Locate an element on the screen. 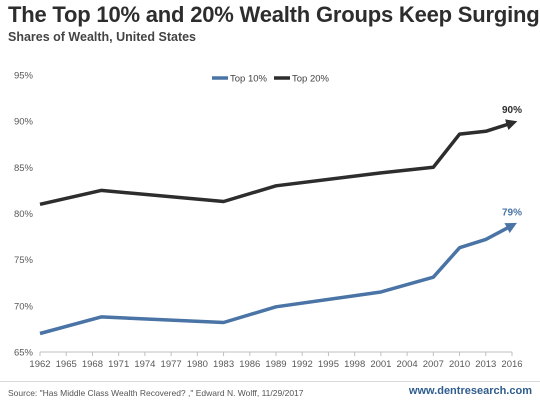  x-tick-label: 2010 is located at coordinates (459, 364).